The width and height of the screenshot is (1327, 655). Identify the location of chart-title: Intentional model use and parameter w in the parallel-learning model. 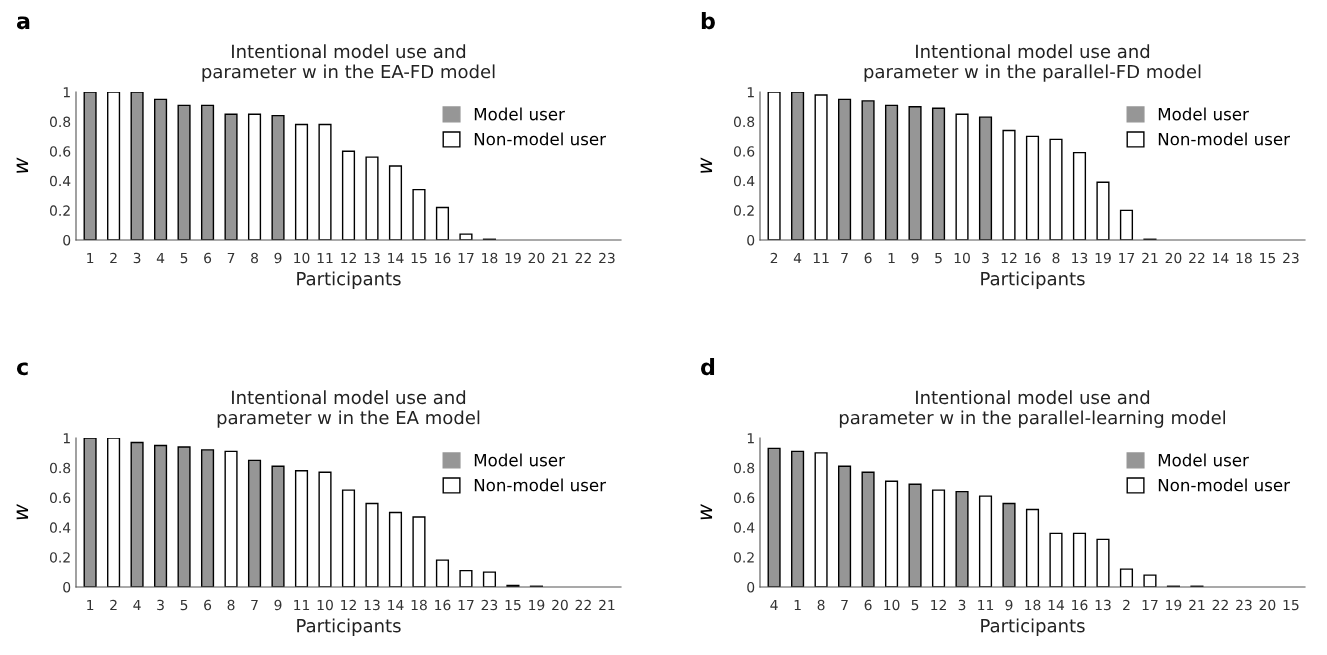
(1032, 409).